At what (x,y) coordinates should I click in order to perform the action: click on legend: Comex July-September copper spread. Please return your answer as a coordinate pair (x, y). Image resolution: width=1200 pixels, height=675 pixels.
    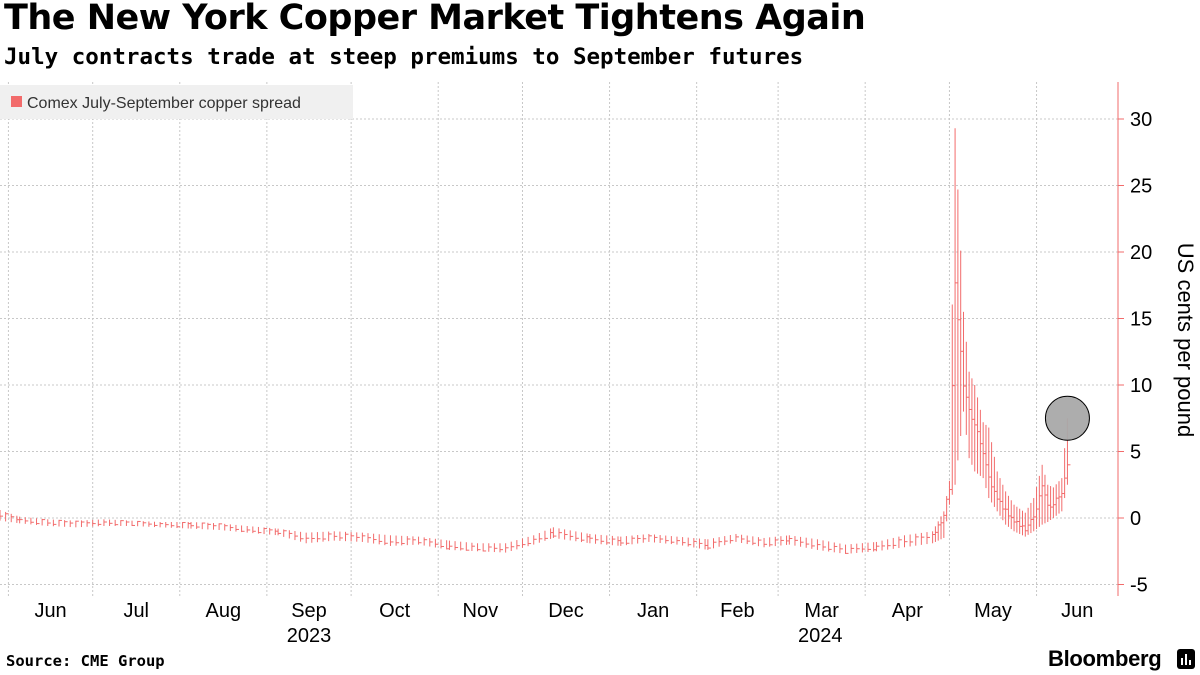
    Looking at the image, I should click on (176, 102).